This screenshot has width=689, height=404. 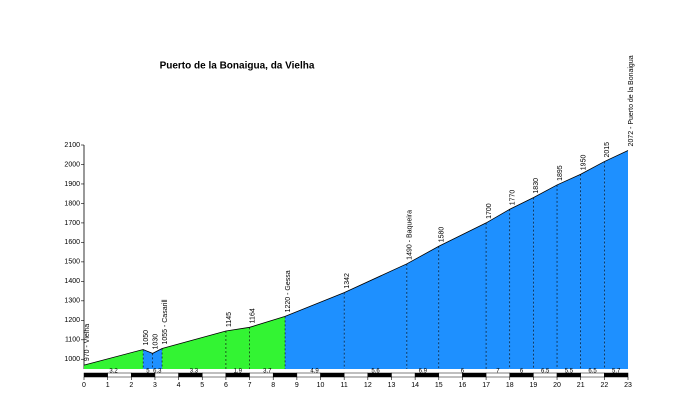 What do you see at coordinates (368, 385) in the screenshot?
I see `x-tick-label: 12` at bounding box center [368, 385].